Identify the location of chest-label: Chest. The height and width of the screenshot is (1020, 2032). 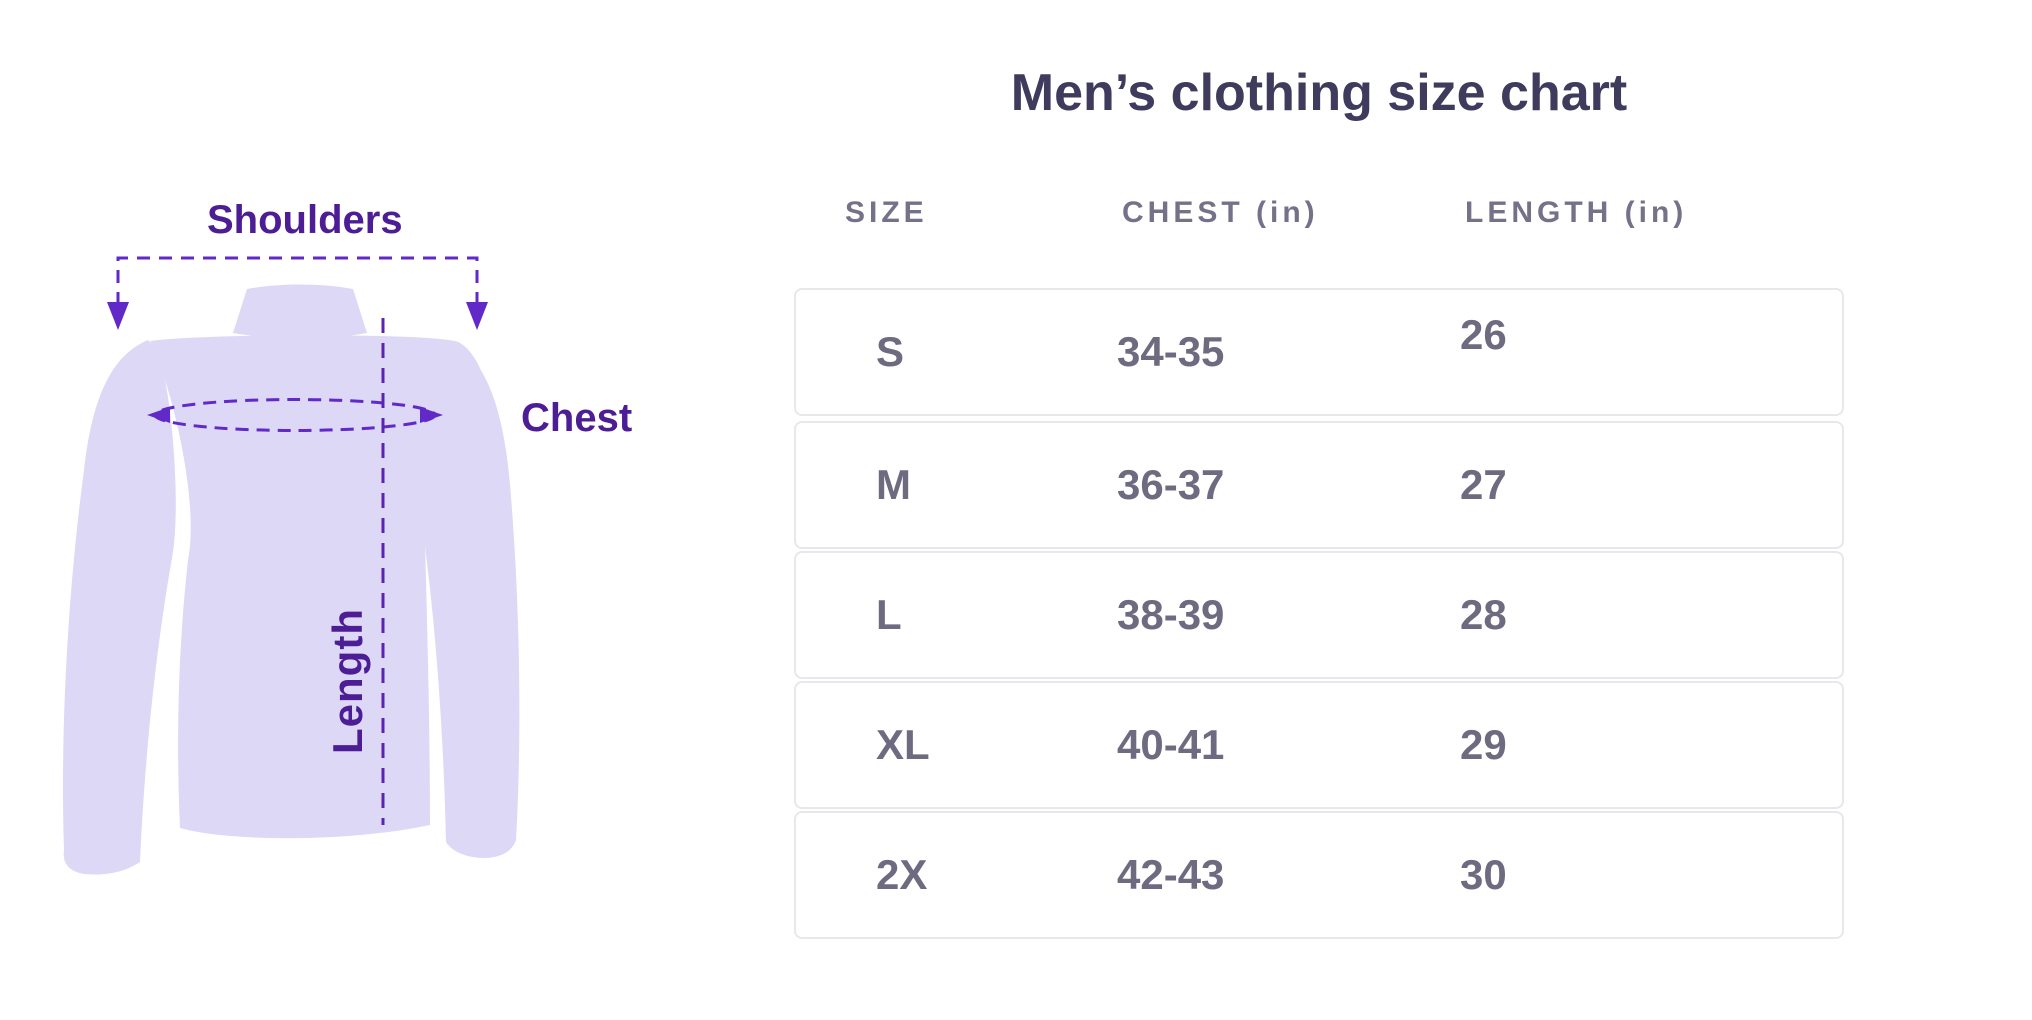
(577, 418).